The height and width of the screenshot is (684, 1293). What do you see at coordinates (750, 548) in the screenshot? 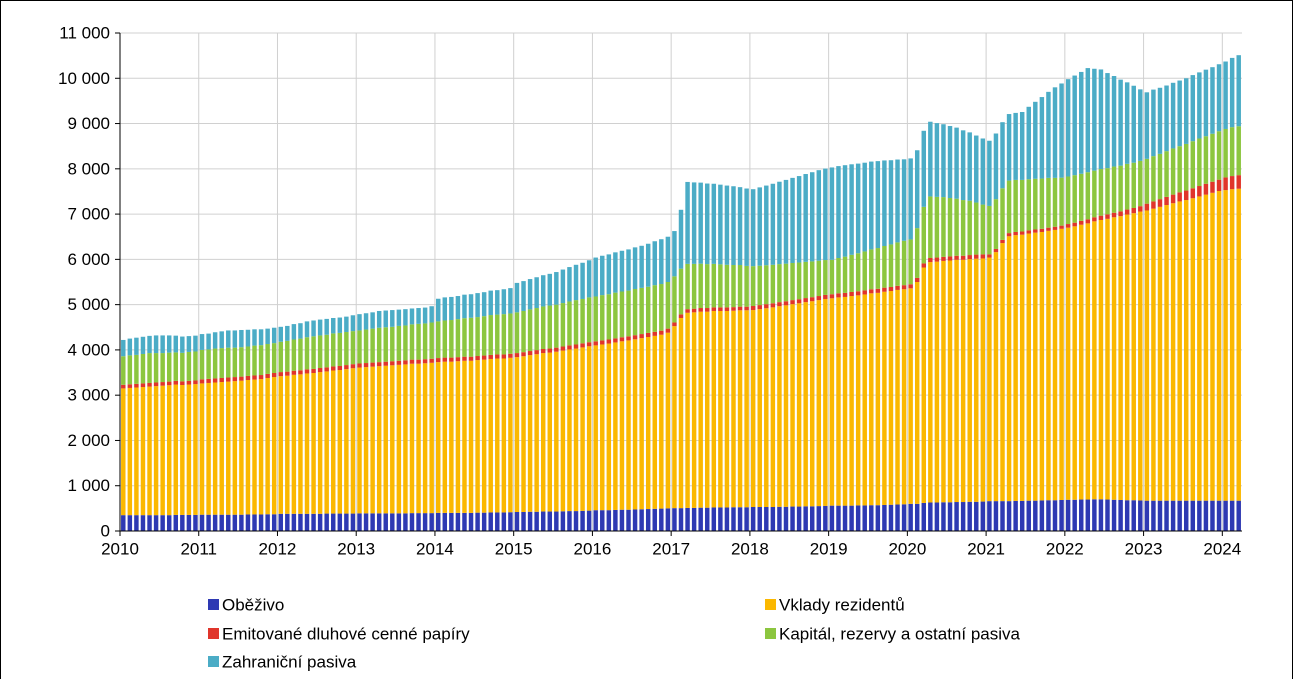
I see `x-tick-label: 2018` at bounding box center [750, 548].